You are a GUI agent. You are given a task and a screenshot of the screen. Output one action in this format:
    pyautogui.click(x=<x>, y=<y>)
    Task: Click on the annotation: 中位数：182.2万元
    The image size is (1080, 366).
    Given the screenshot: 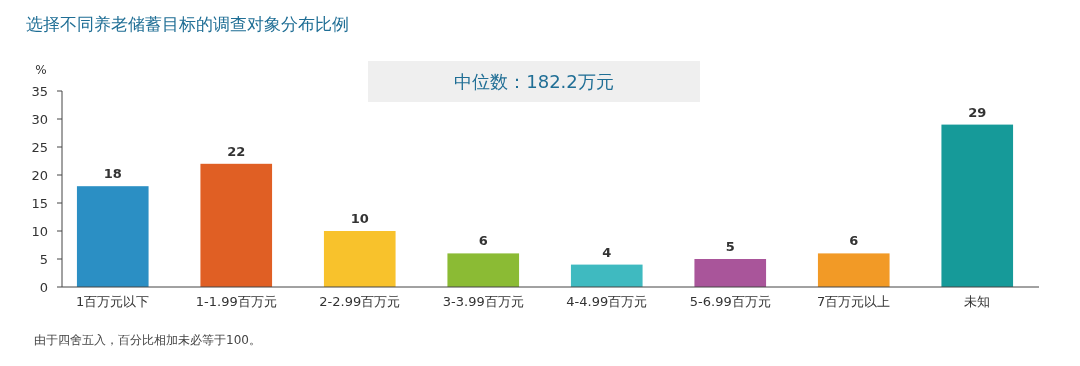 What is the action you would take?
    pyautogui.click(x=534, y=81)
    